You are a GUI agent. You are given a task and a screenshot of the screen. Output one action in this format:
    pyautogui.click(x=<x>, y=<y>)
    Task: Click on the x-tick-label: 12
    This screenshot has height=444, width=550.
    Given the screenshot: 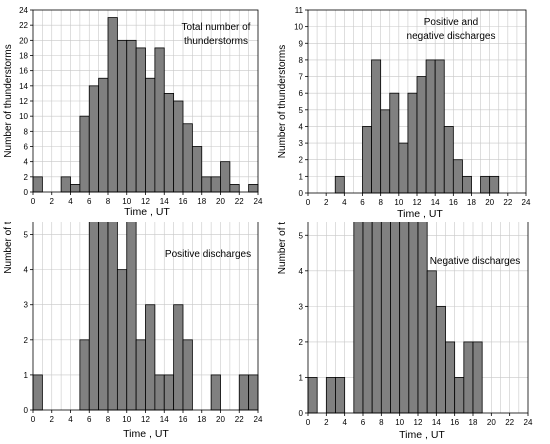 What is the action you would take?
    pyautogui.click(x=145, y=419)
    